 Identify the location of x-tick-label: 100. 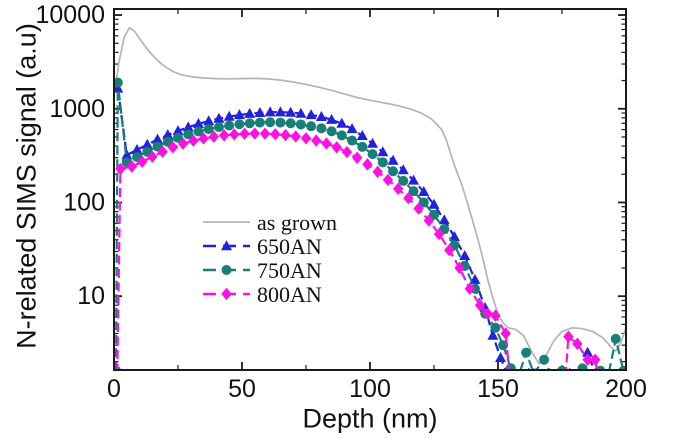
(370, 389).